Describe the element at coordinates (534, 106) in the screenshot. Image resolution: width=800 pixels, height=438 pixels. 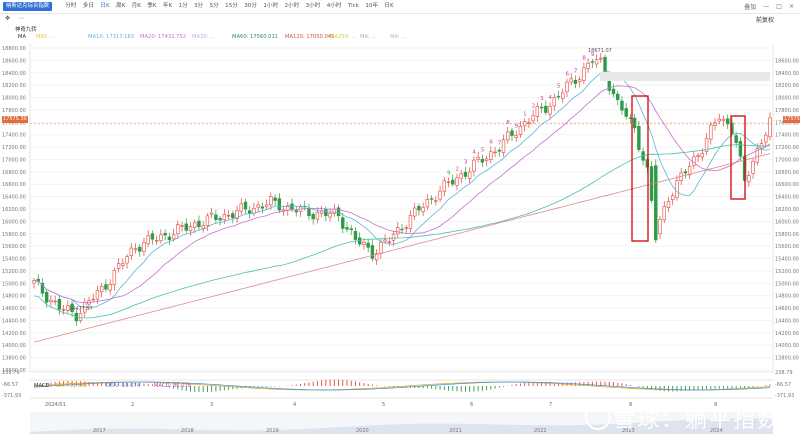
I see `setup-count-10: 2` at that location.